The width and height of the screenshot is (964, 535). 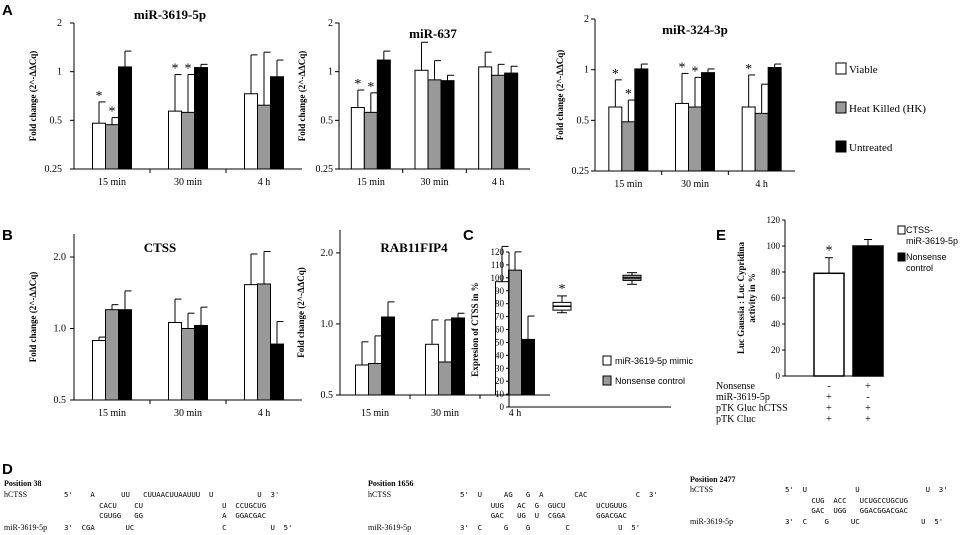 I want to click on y-tick-label: 40, so click(x=776, y=324).